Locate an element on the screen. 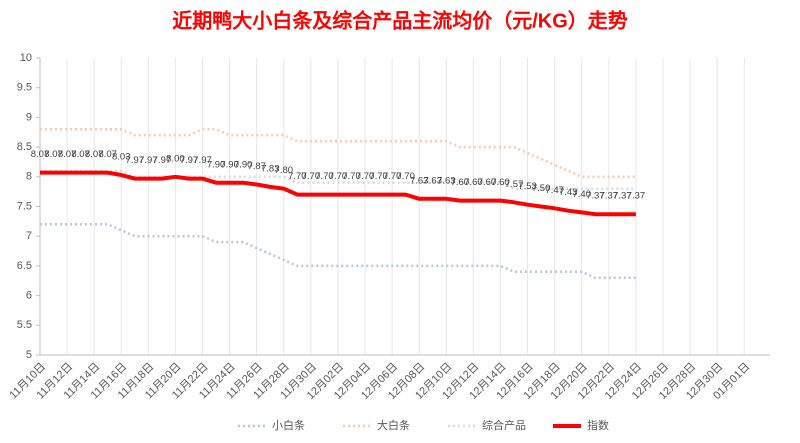 The height and width of the screenshot is (443, 800). y-tick-label: 8 is located at coordinates (29, 177).